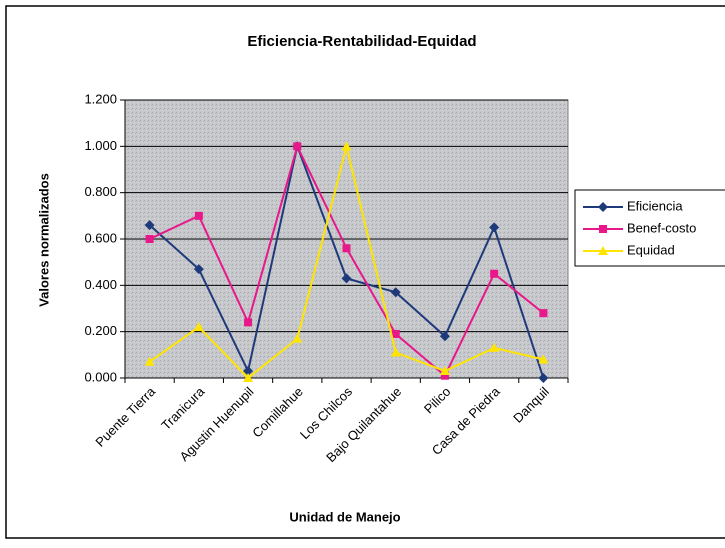 The width and height of the screenshot is (725, 548). I want to click on y-tick-label: 1.000, so click(100, 145).